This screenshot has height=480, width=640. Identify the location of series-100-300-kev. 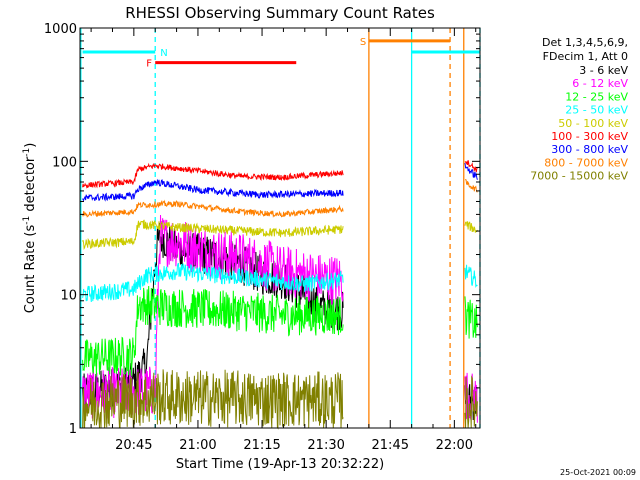
(280, 174).